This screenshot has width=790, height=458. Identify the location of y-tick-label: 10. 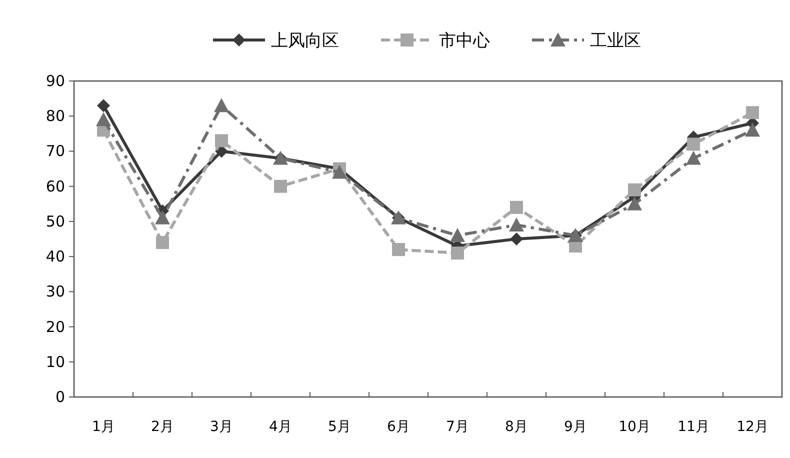
(55, 361).